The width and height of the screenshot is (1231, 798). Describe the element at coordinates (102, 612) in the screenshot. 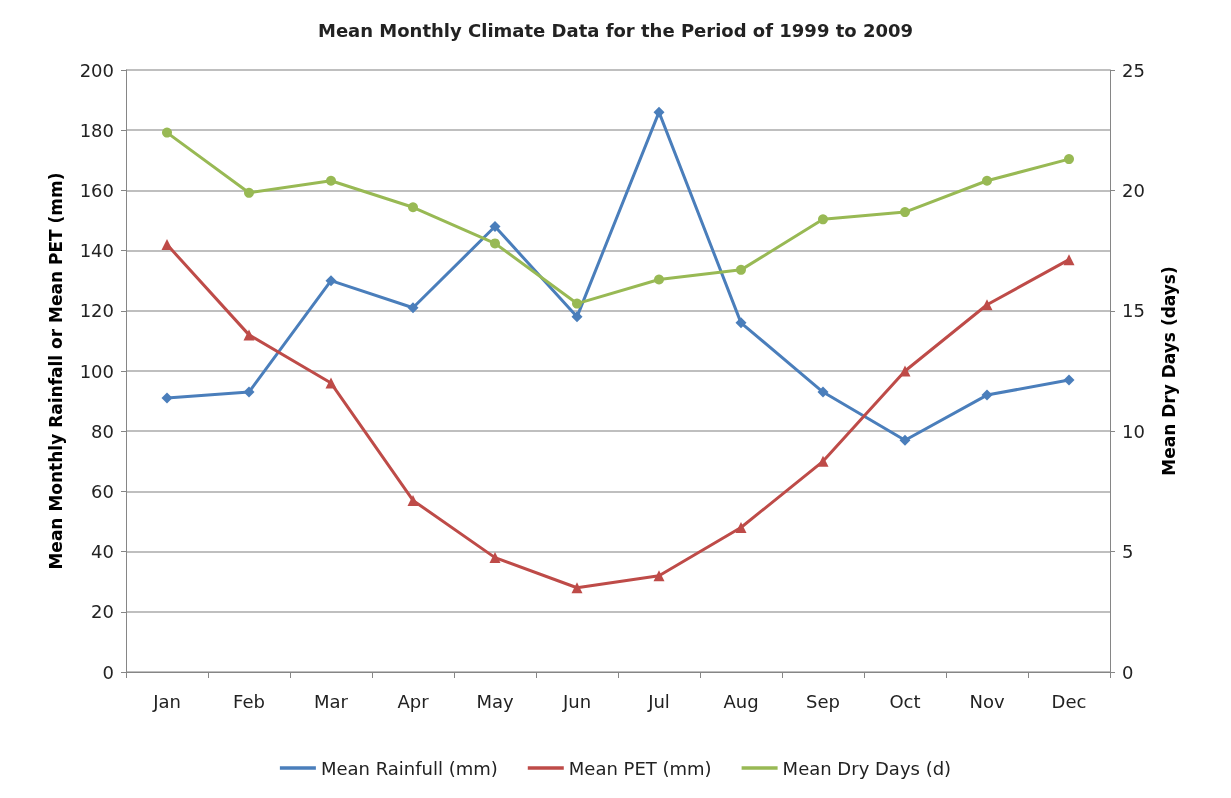

I see `y-tick-label: 20` at that location.